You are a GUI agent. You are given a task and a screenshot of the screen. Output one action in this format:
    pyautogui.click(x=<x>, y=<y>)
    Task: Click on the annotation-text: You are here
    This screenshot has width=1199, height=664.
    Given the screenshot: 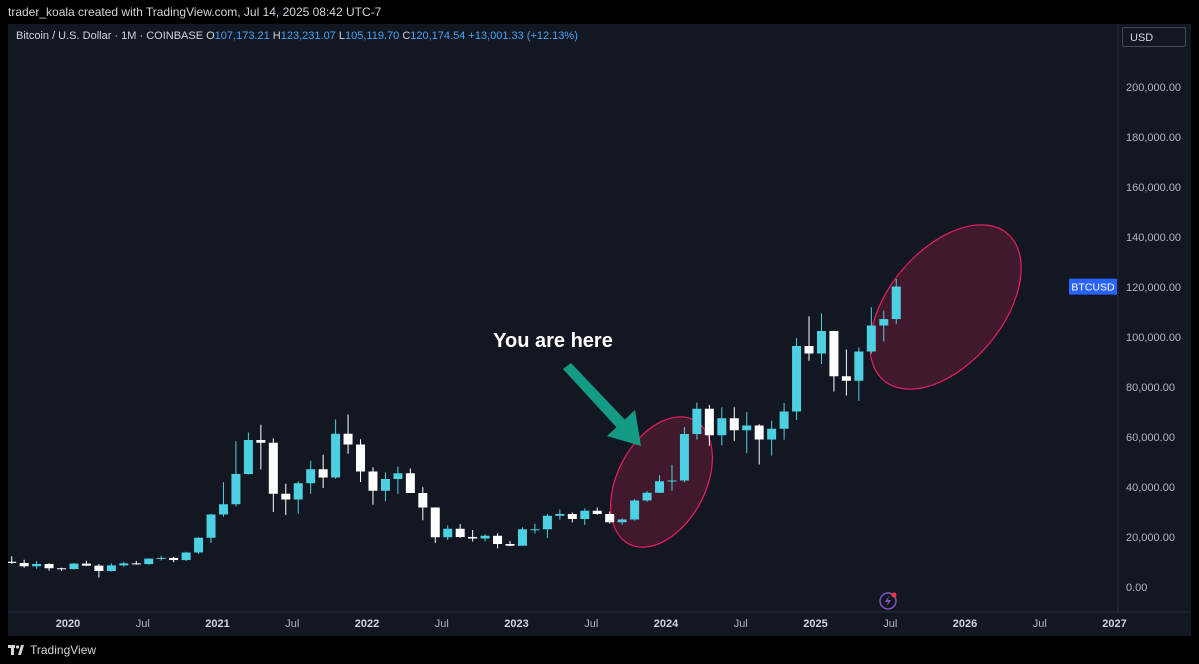 What is the action you would take?
    pyautogui.click(x=553, y=341)
    